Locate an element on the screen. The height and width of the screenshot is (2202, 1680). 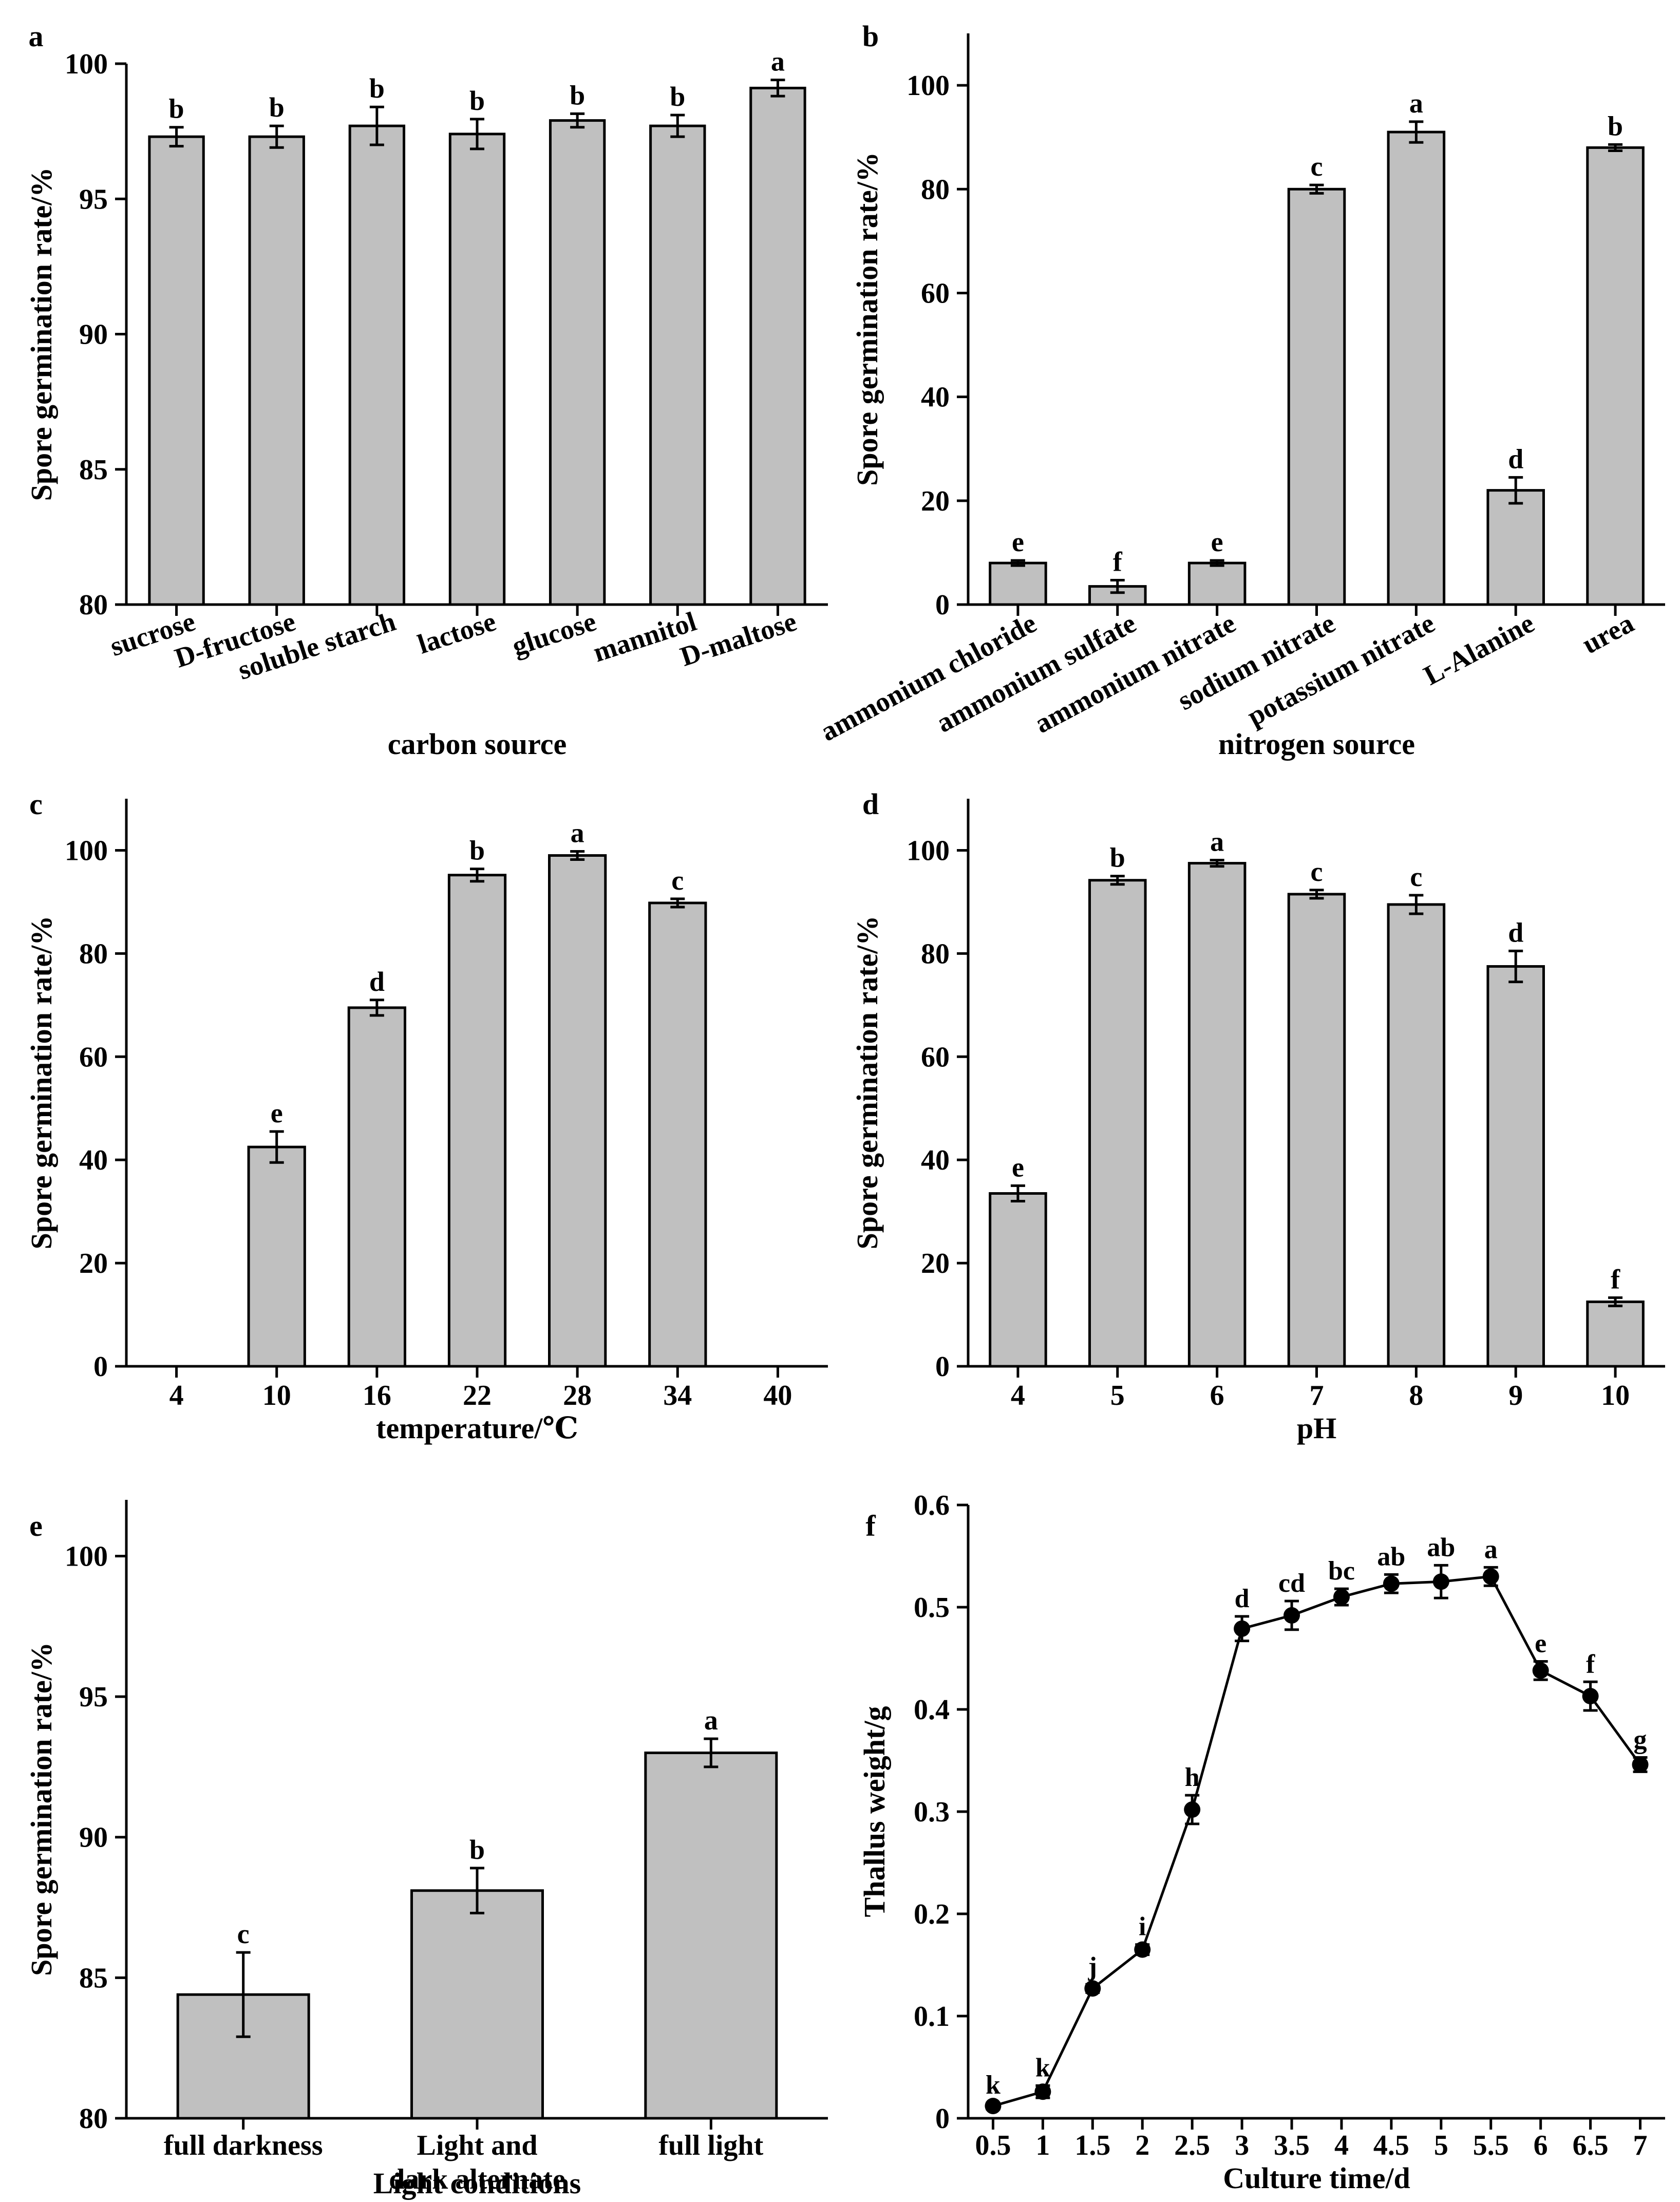
significance-letter: bc is located at coordinates (1341, 1571).